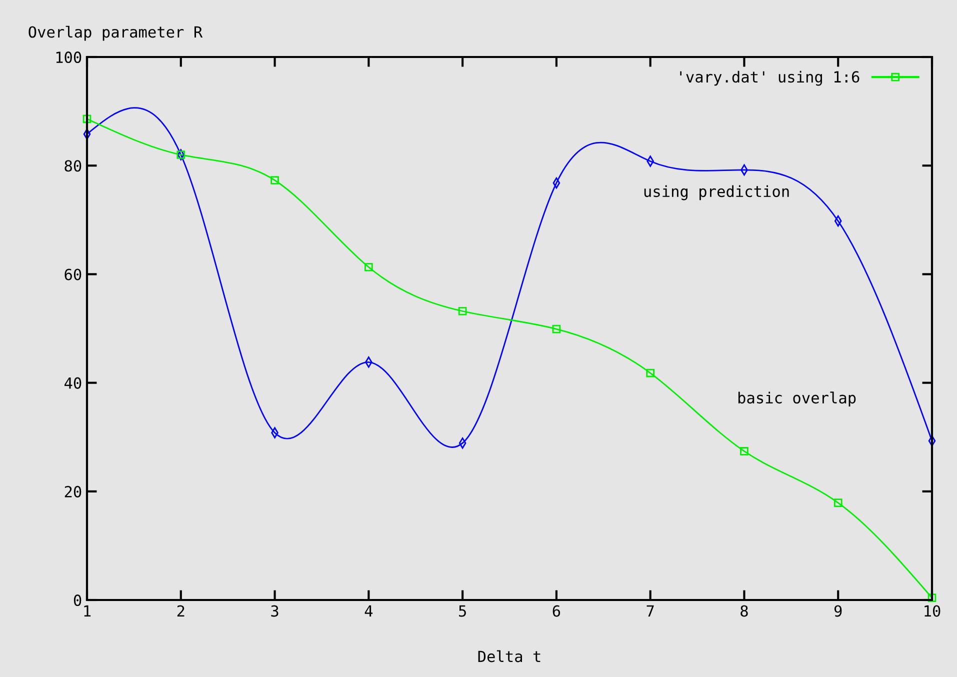 The width and height of the screenshot is (957, 677). Describe the element at coordinates (73, 492) in the screenshot. I see `y-tick-label: 20` at that location.